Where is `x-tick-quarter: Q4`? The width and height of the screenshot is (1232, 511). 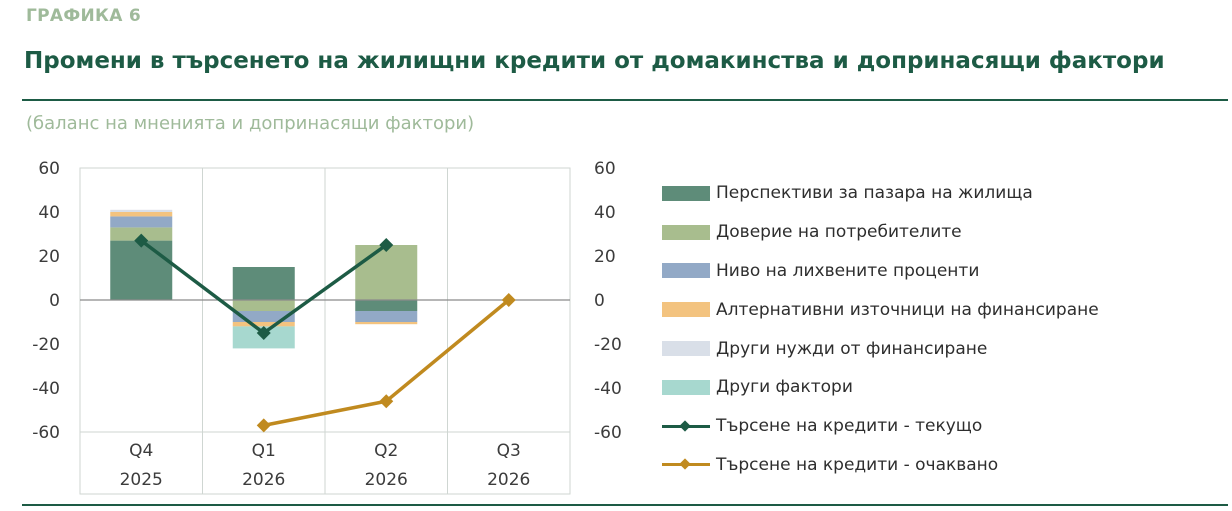
x-tick-quarter: Q4 is located at coordinates (141, 451).